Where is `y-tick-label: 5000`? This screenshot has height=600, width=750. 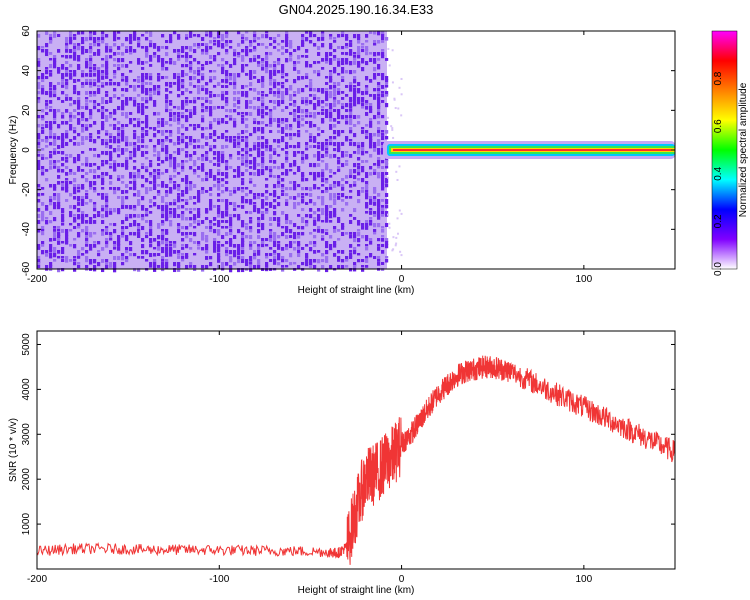
y-tick-label: 5000 is located at coordinates (26, 344).